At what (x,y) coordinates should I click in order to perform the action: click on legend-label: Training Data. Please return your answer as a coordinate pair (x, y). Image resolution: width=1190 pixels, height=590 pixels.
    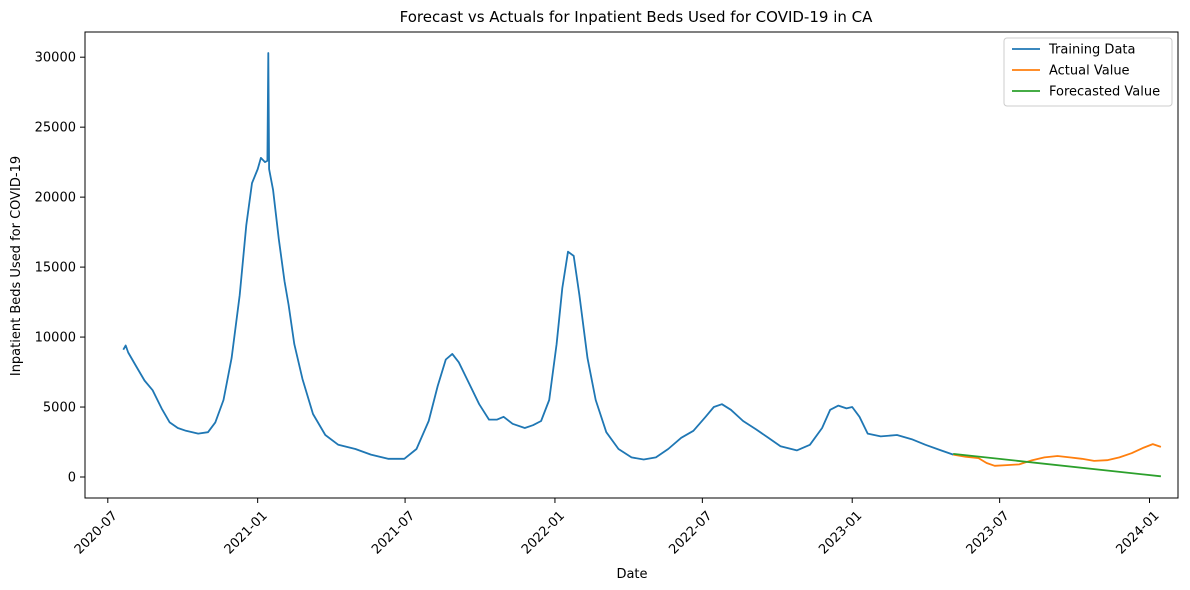
    Looking at the image, I should click on (1091, 50).